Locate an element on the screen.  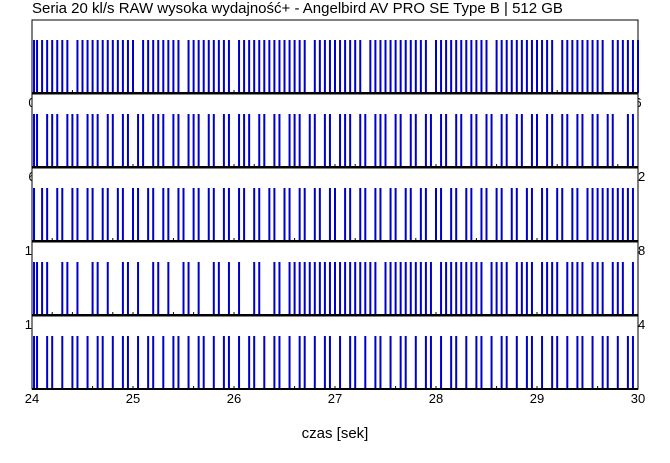
x-axis-label: czas [sek] is located at coordinates (335, 433).